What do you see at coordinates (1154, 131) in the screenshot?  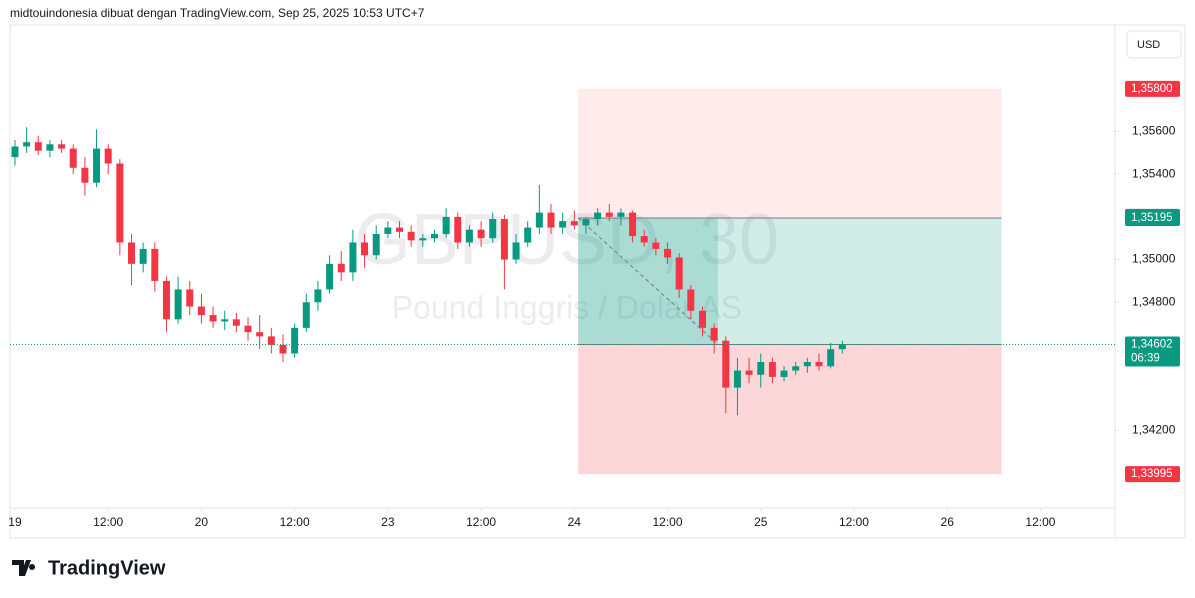 I see `y-tick-label: 1,35600` at bounding box center [1154, 131].